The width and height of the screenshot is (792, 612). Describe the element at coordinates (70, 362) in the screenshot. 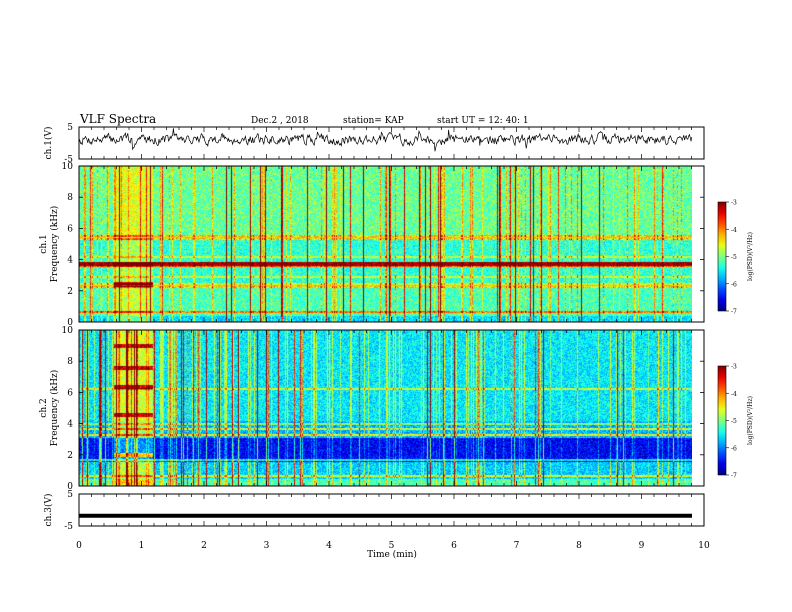

I see `ch2-spectrogram-ytick-label: 8` at that location.